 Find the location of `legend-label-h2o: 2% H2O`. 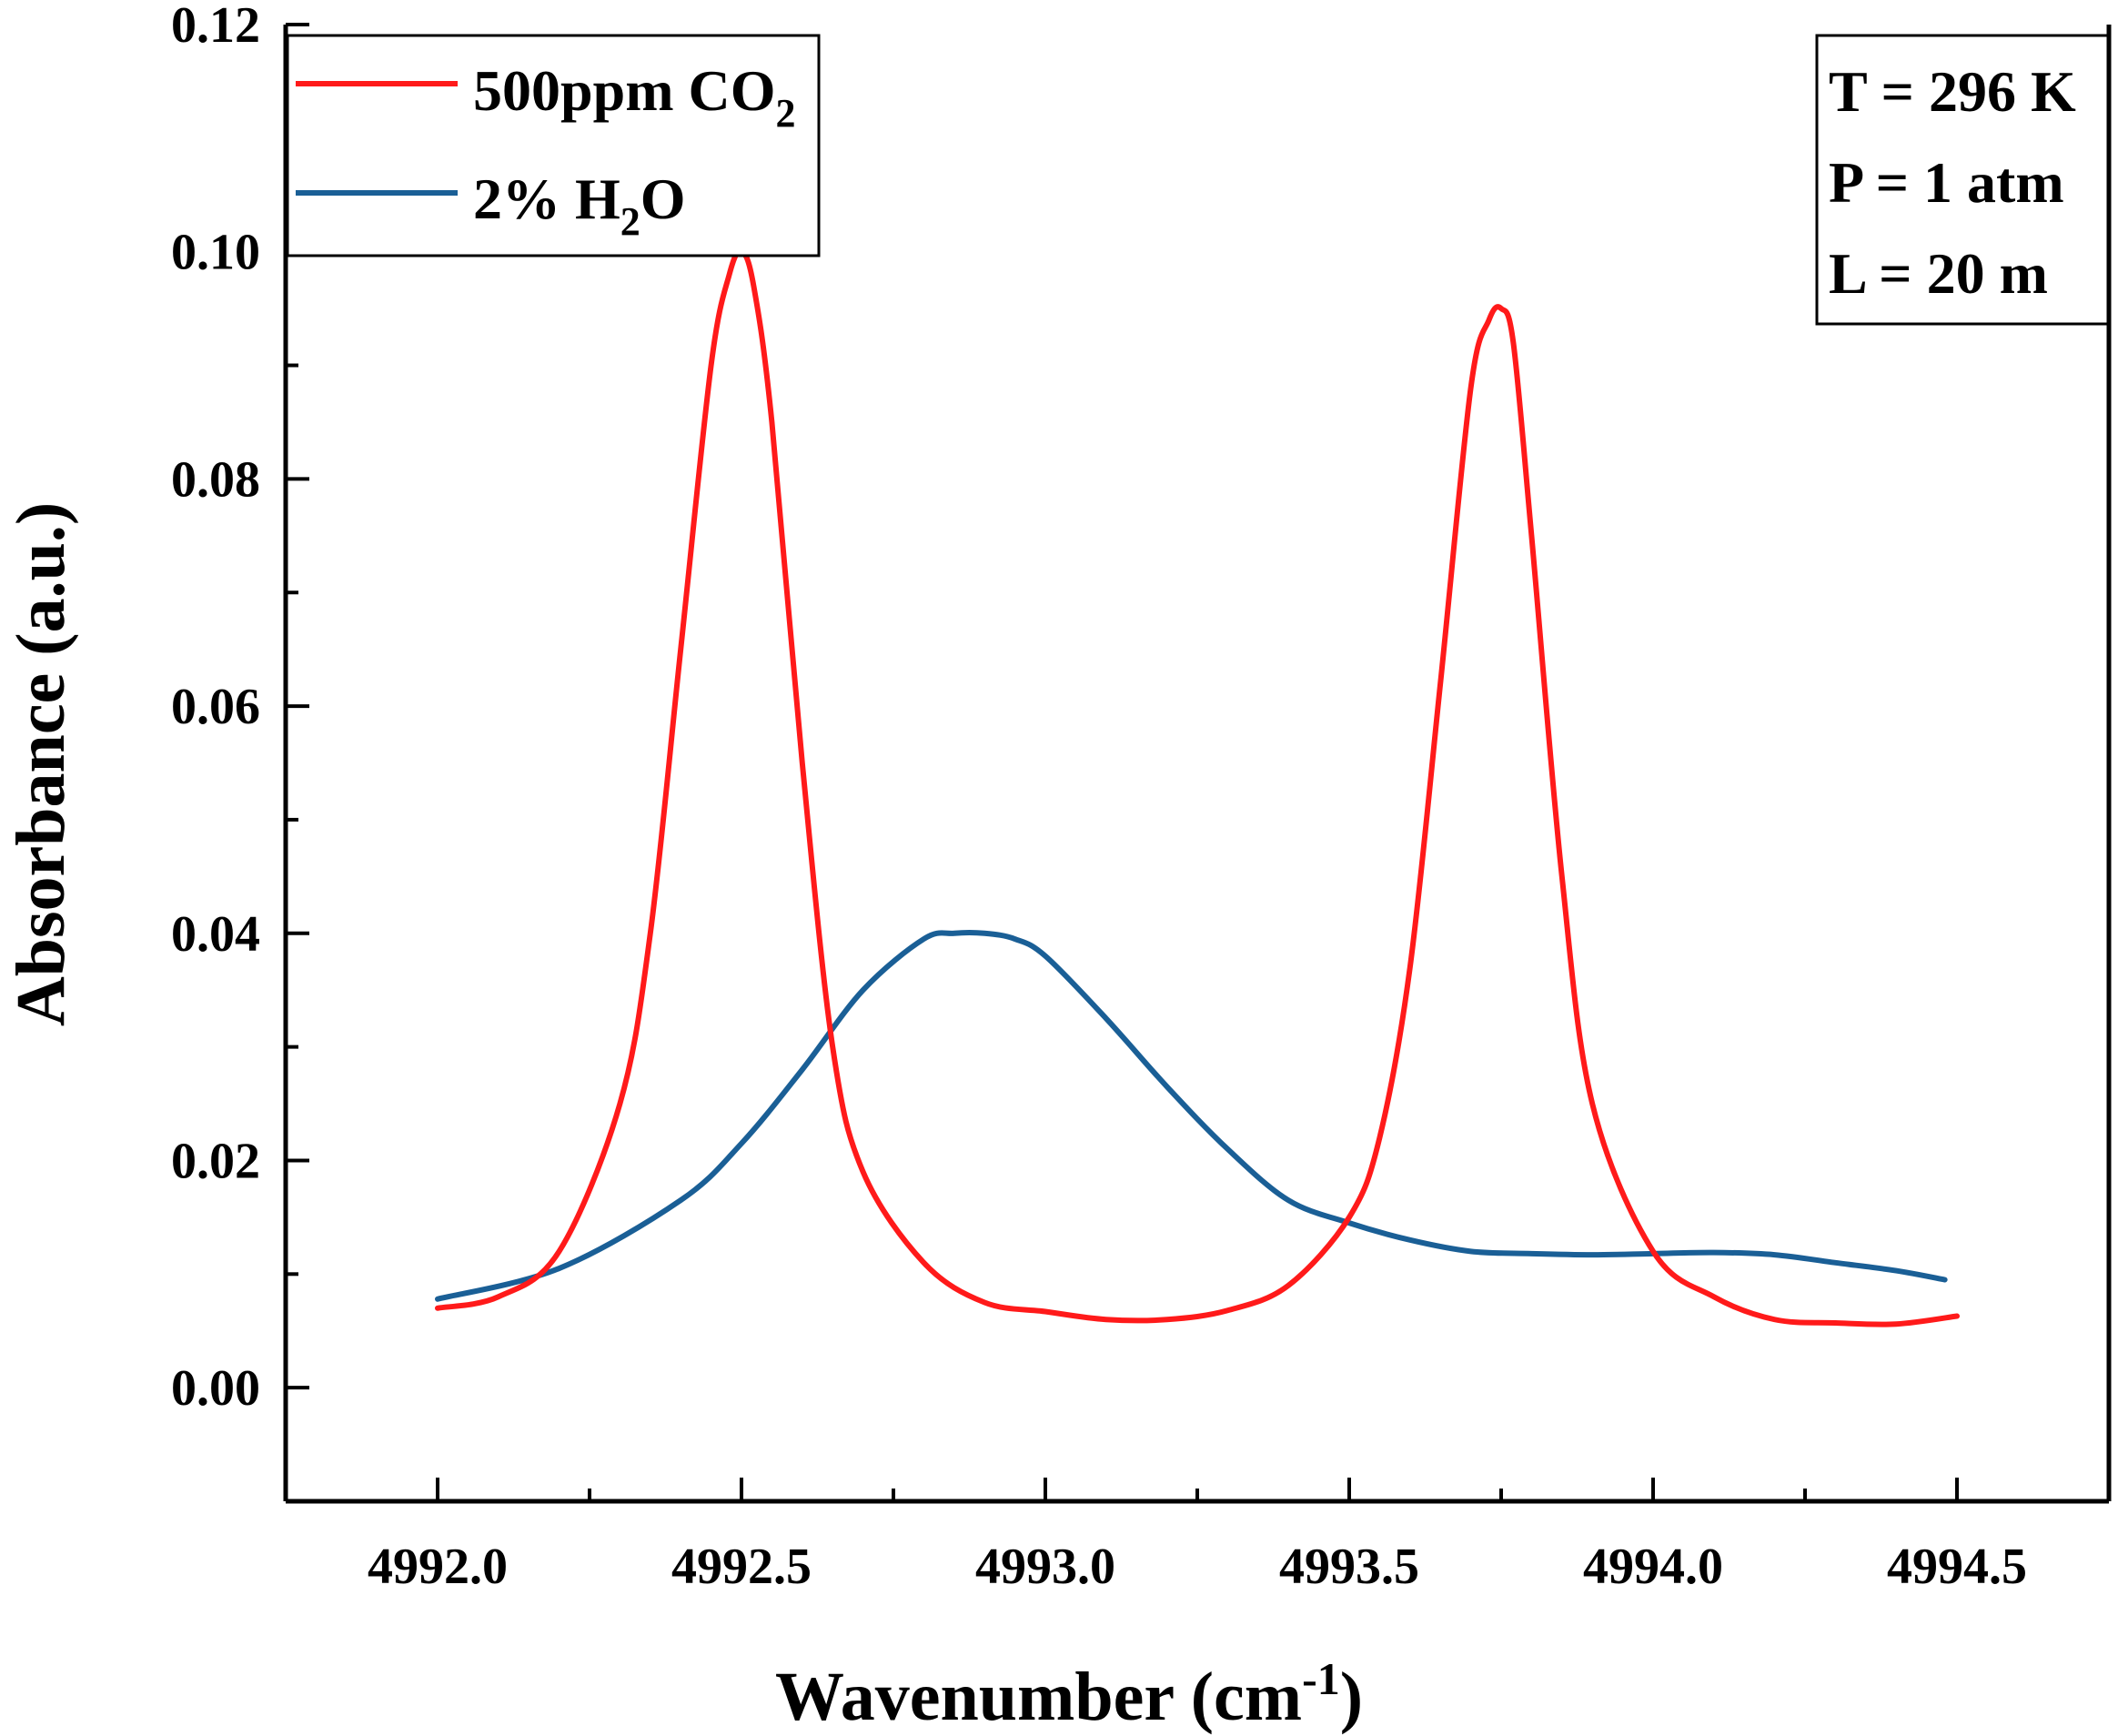

legend-label-h2o: 2% H2O is located at coordinates (579, 206).